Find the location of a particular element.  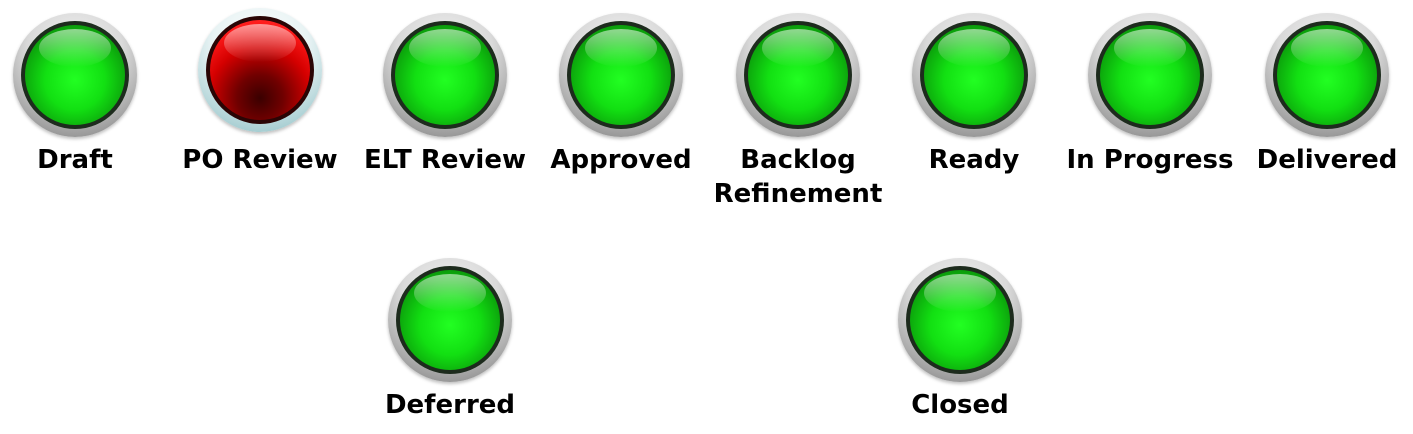

status-approved: Approved is located at coordinates (621, 95).